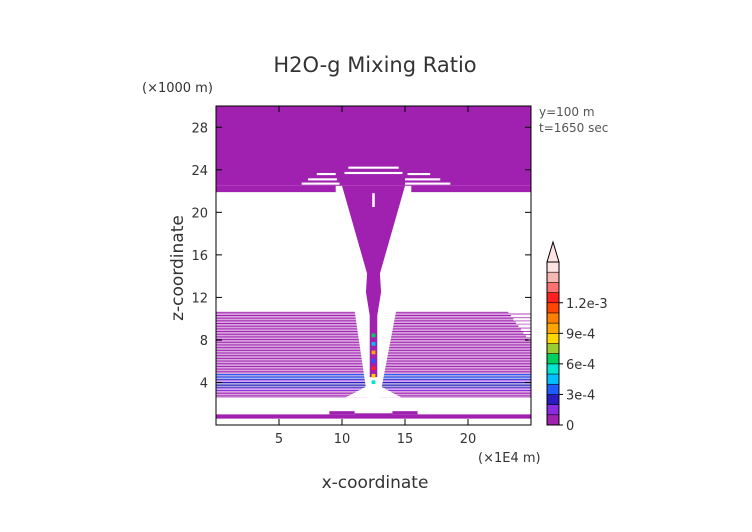 Image resolution: width=752 pixels, height=532 pixels. I want to click on field-upper-layer-edge-left, so click(276, 189).